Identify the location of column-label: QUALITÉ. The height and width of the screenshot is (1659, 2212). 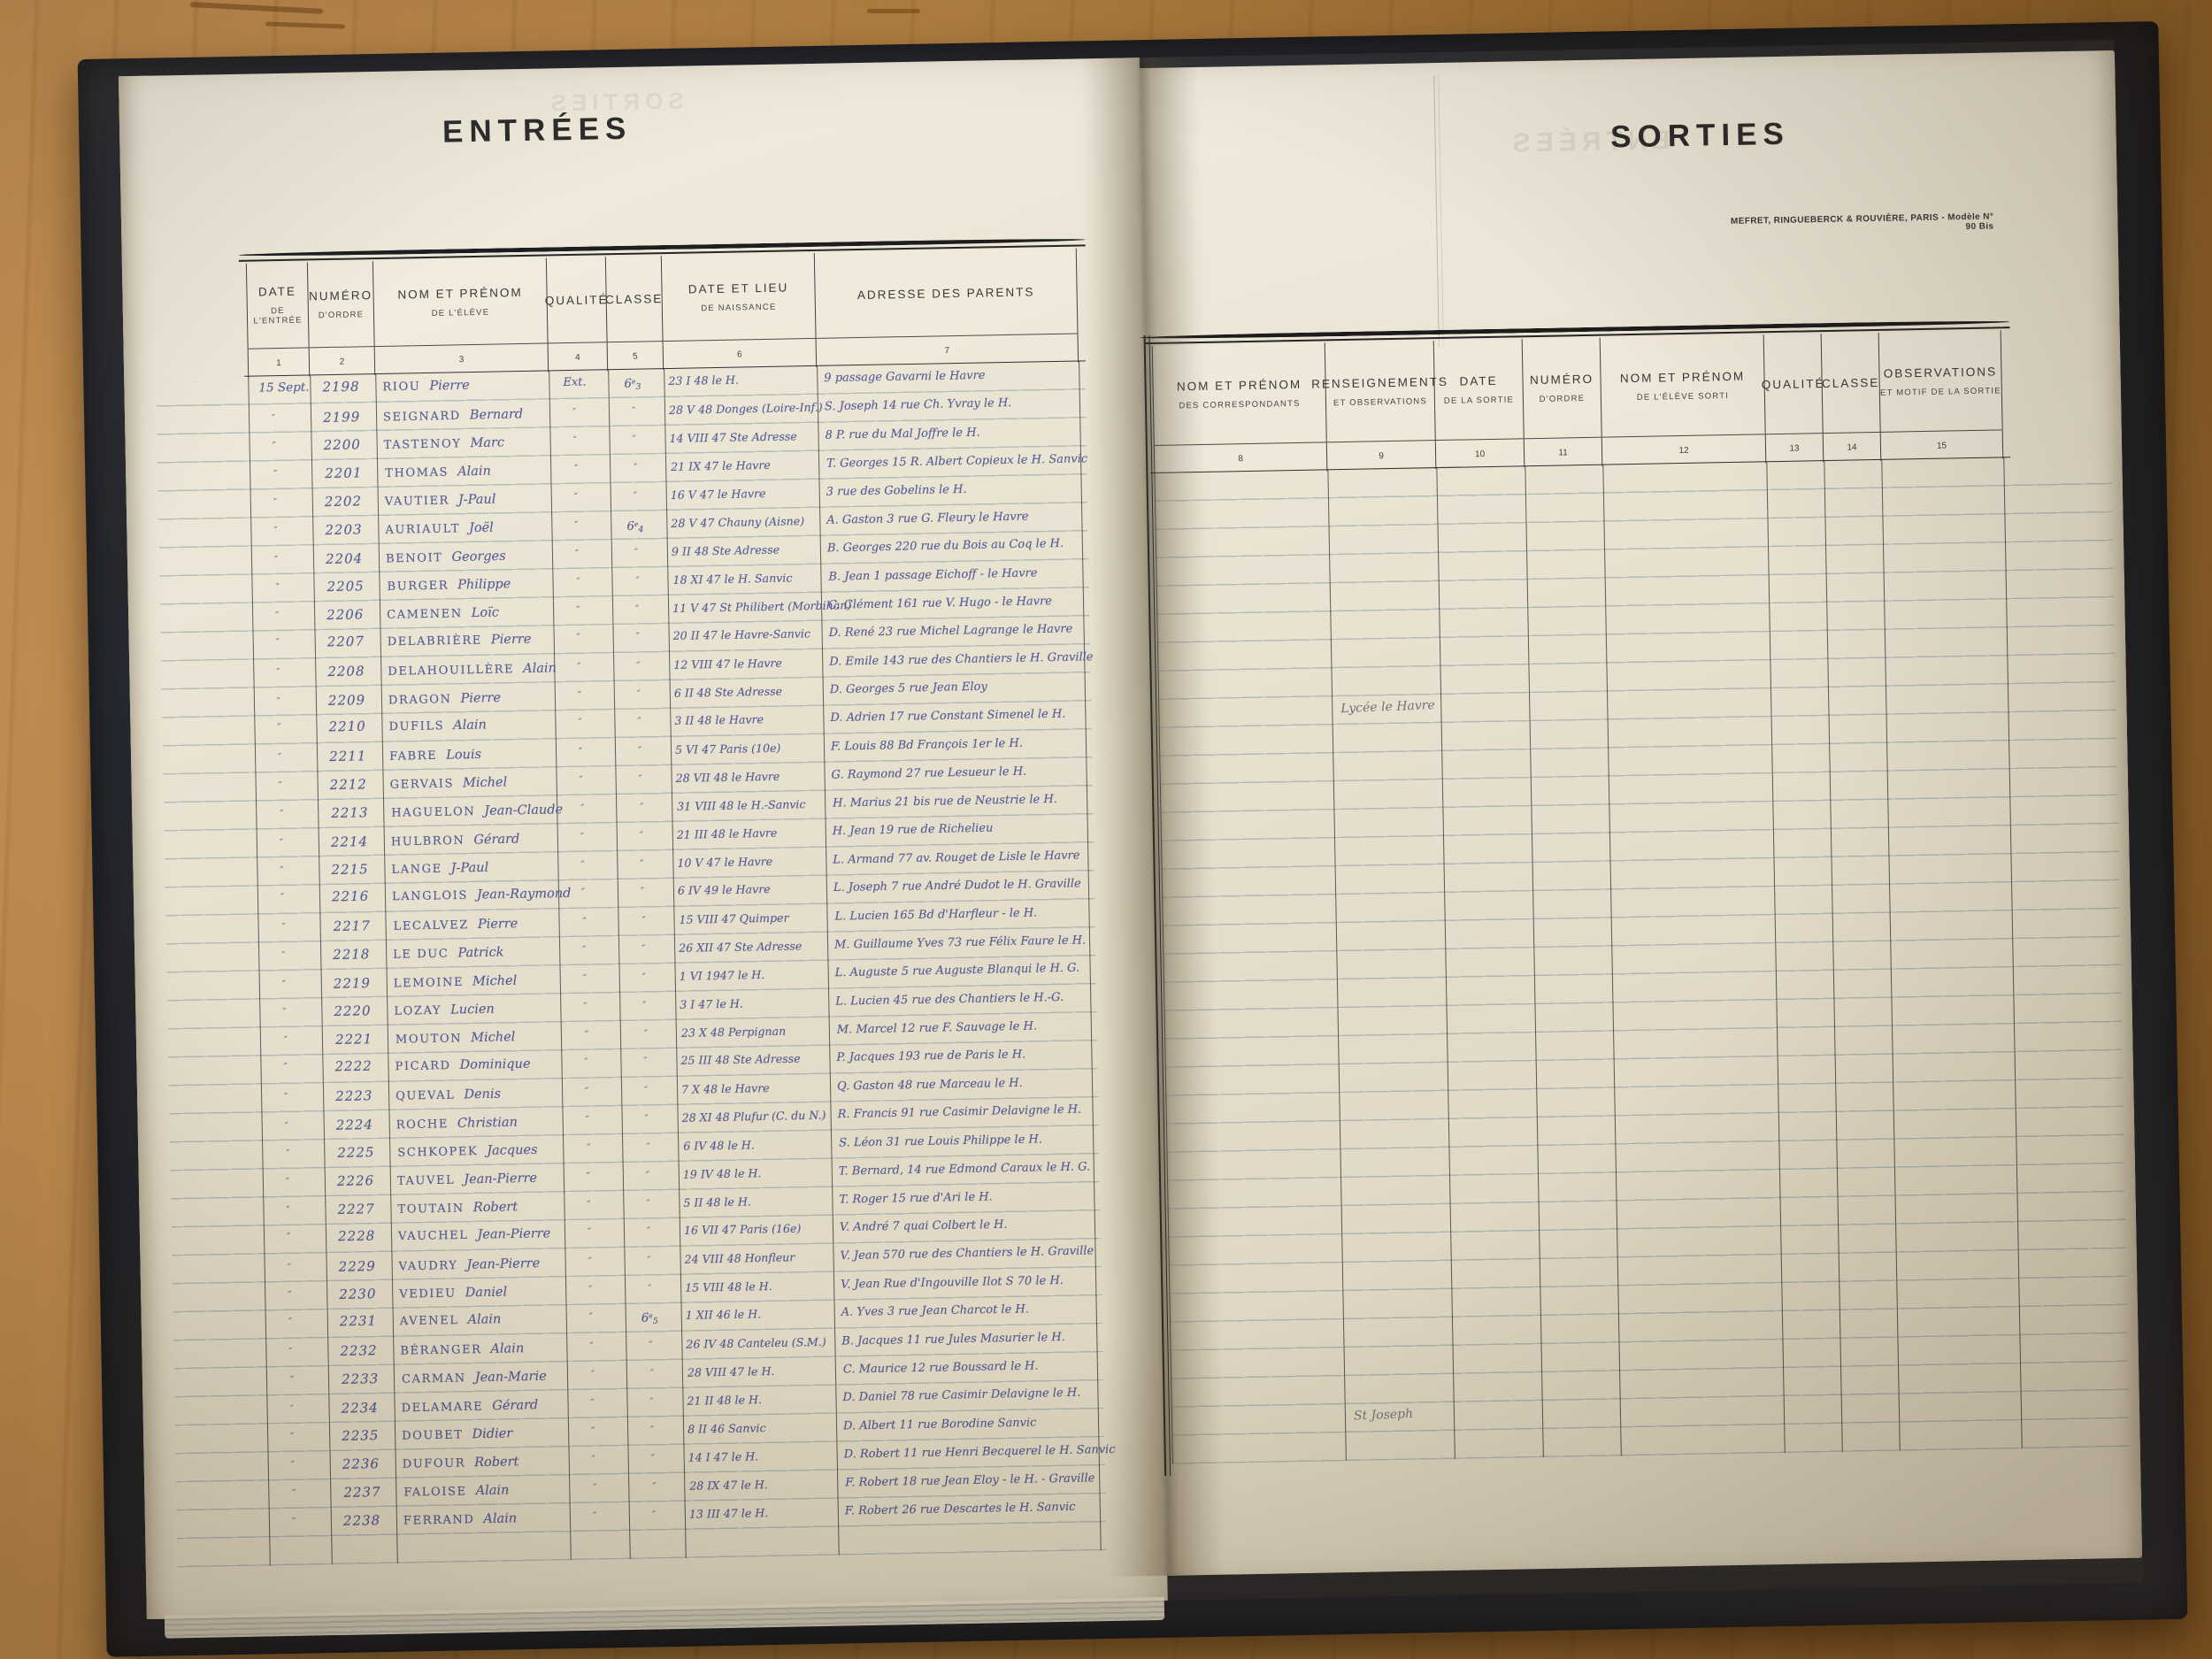
(1793, 383).